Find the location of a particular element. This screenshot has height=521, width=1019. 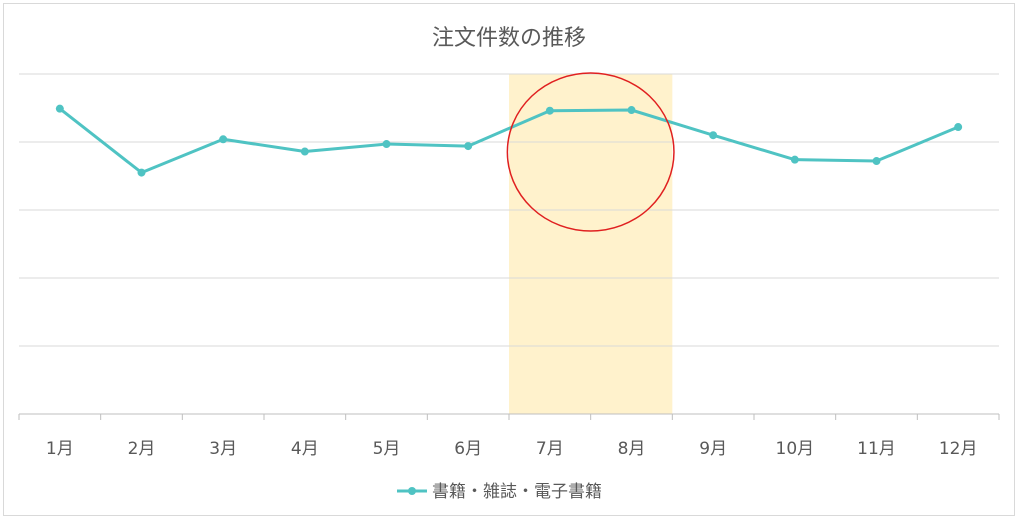

x-tick-label: 2月 is located at coordinates (142, 449).